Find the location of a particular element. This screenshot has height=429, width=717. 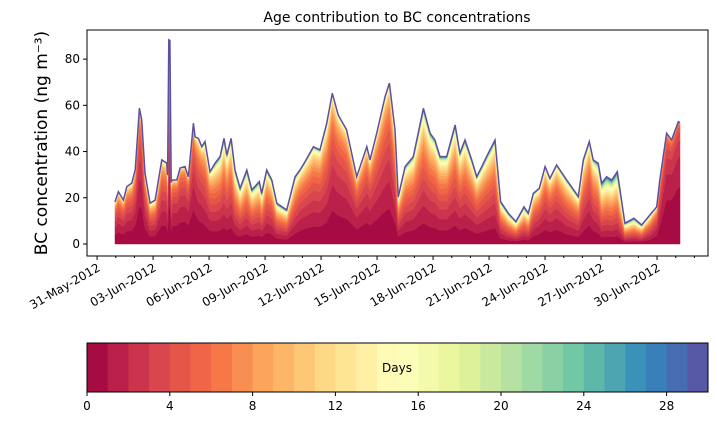

colorbar-tick-label: 8 is located at coordinates (253, 406).